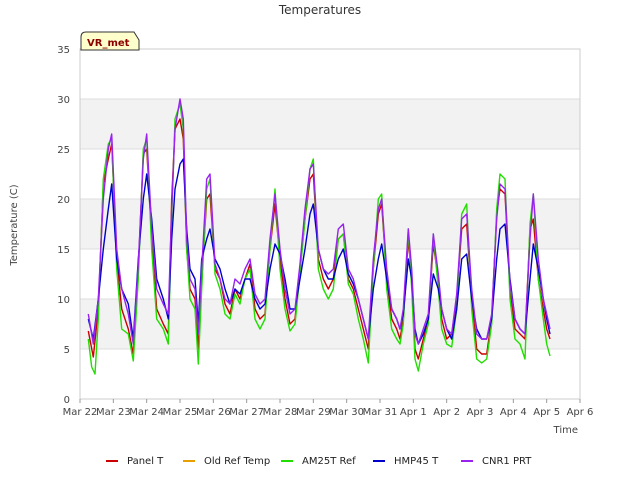  What do you see at coordinates (513, 412) in the screenshot?
I see `x-tick-label: Apr 4` at bounding box center [513, 412].